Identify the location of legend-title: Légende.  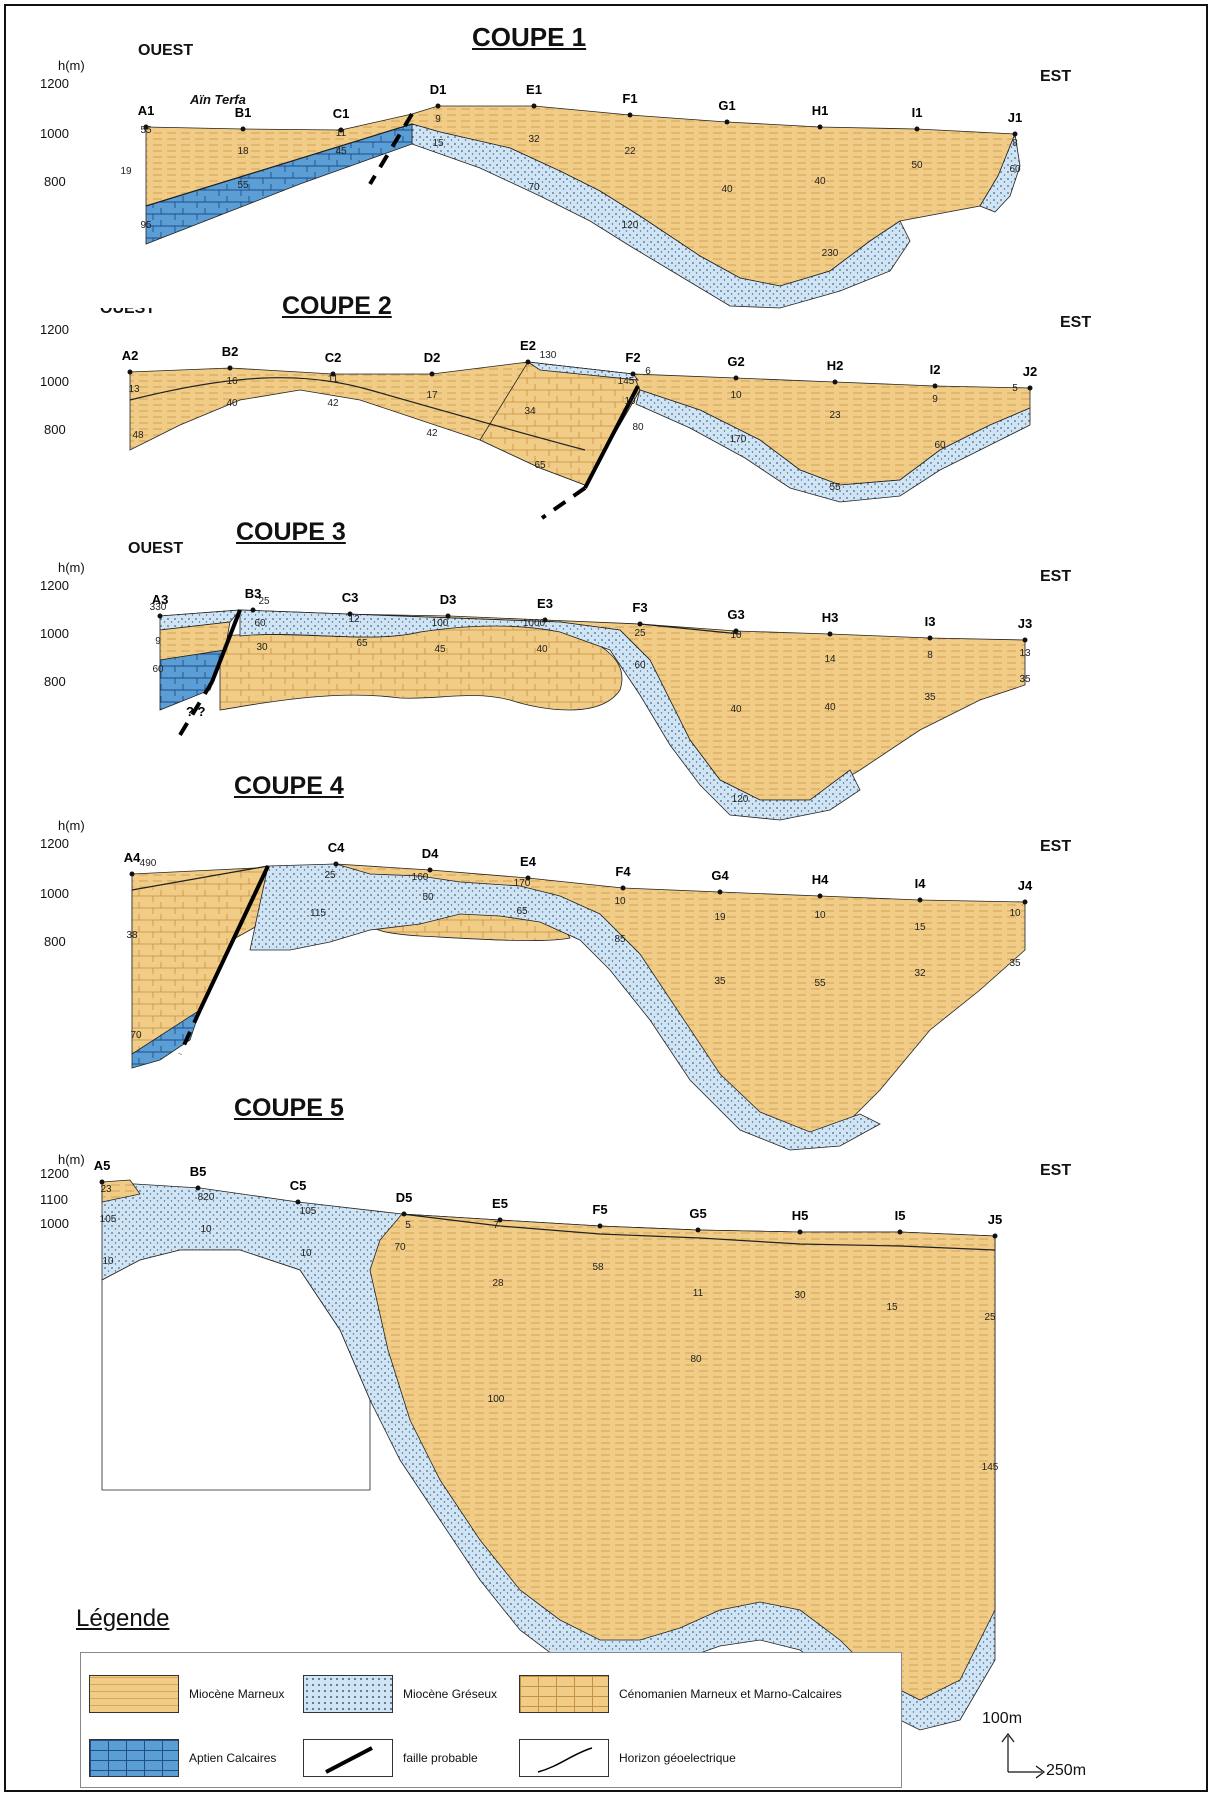
(123, 1618).